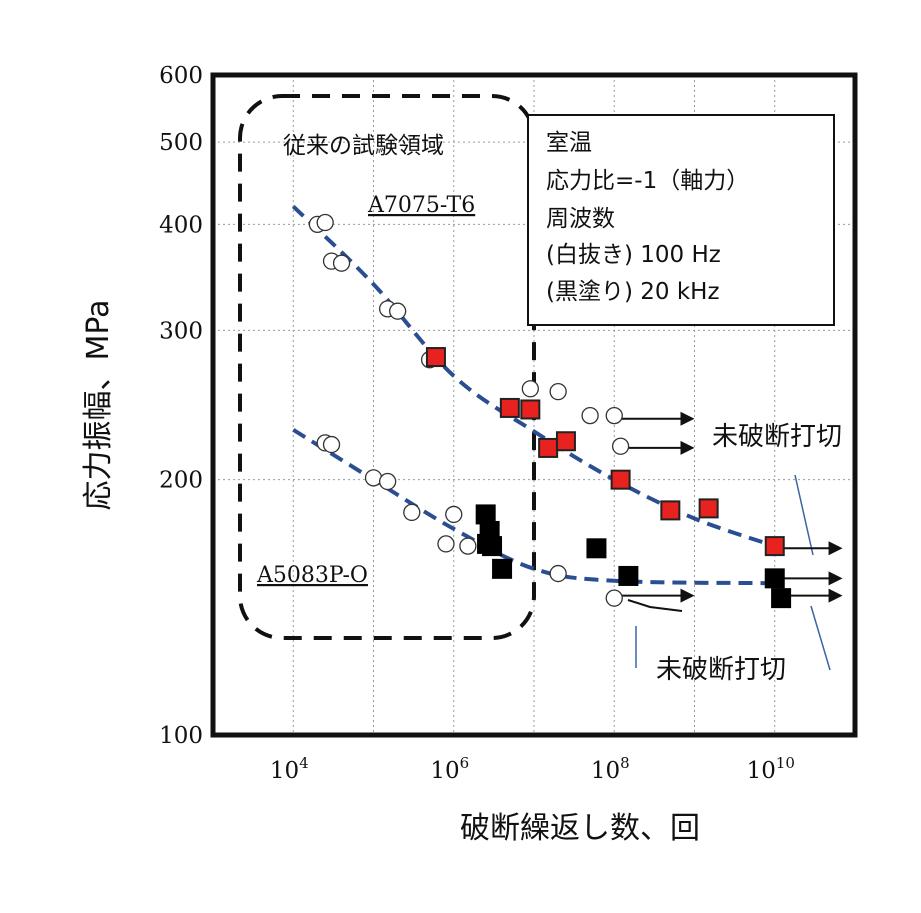 This screenshot has height=913, width=921. Describe the element at coordinates (633, 292) in the screenshot. I see `condition-line-5: (黒塗り) 20 kHz` at that location.